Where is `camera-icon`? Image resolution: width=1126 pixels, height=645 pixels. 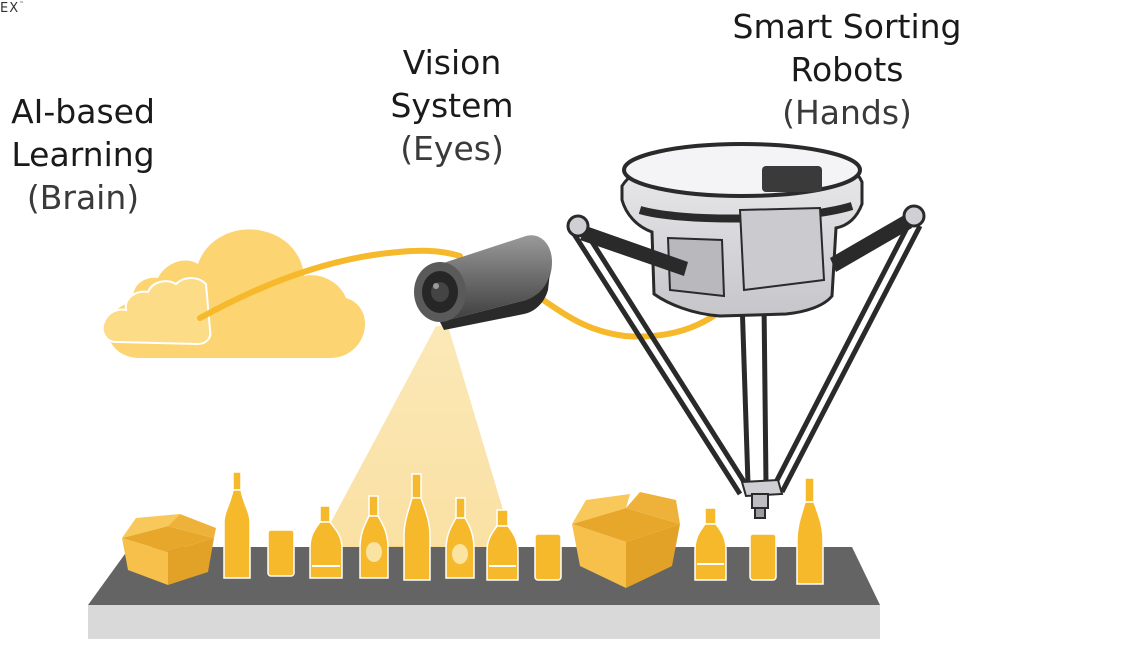
camera-icon is located at coordinates (483, 282).